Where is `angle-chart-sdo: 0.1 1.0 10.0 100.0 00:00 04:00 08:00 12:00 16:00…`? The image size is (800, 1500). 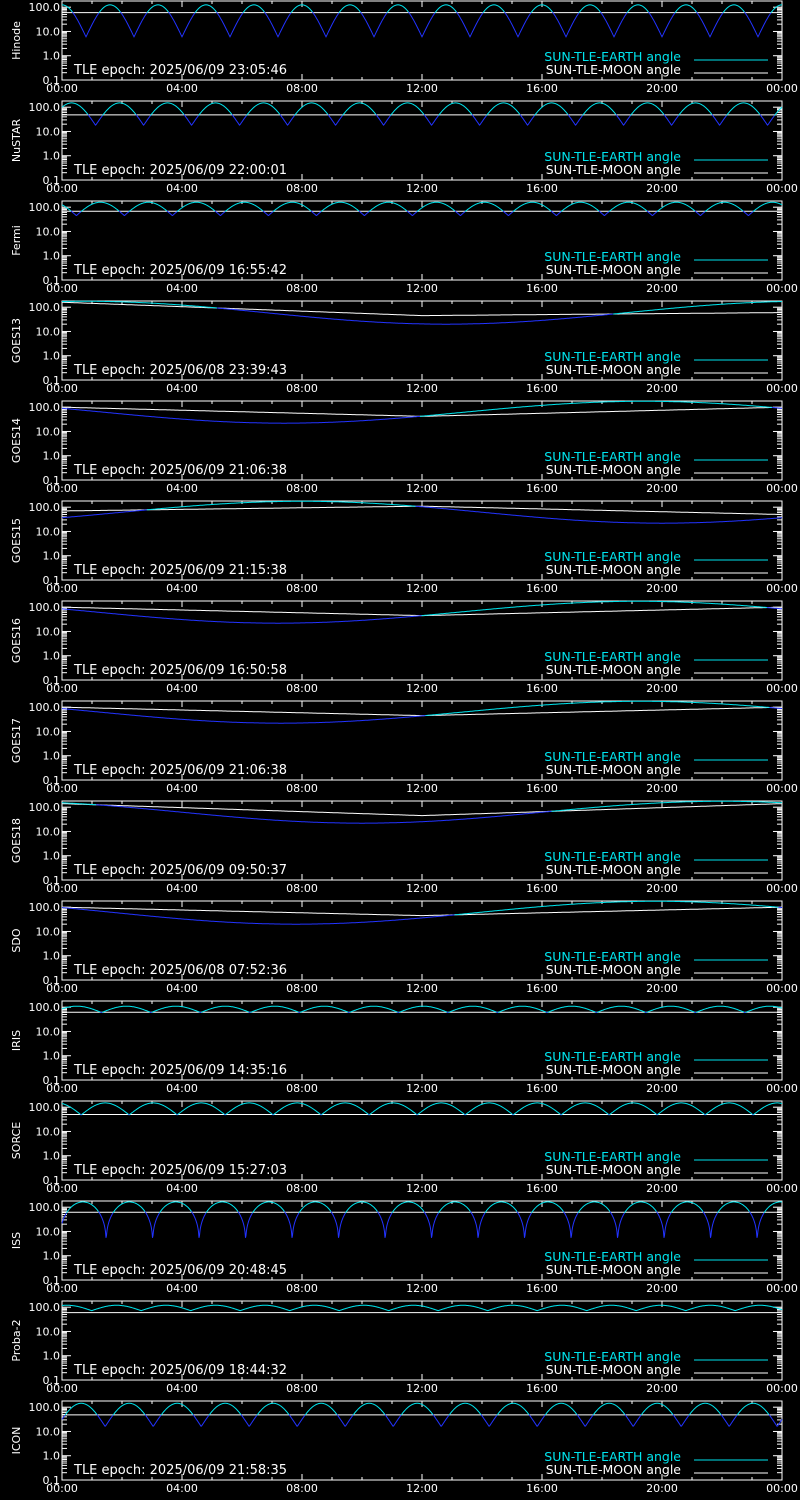
angle-chart-sdo: 0.1 1.0 10.0 100.0 00:00 04:00 08:00 12:00 16:00… is located at coordinates (404, 947).